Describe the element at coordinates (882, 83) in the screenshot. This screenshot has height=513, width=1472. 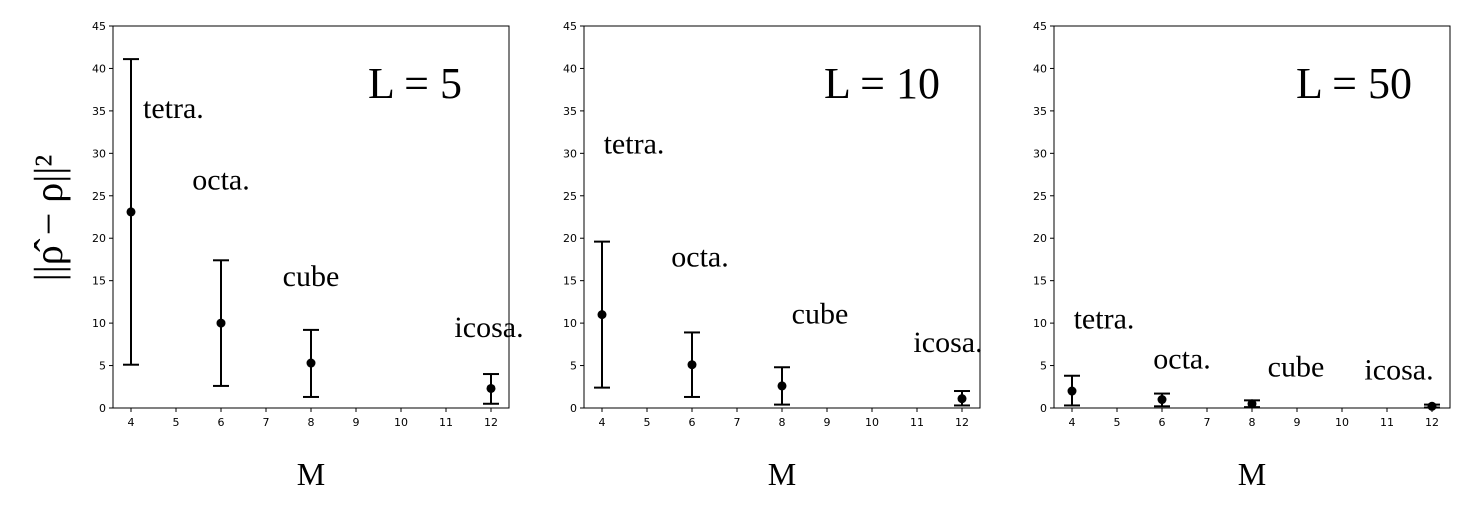
I see `chart-title: L = 10` at that location.